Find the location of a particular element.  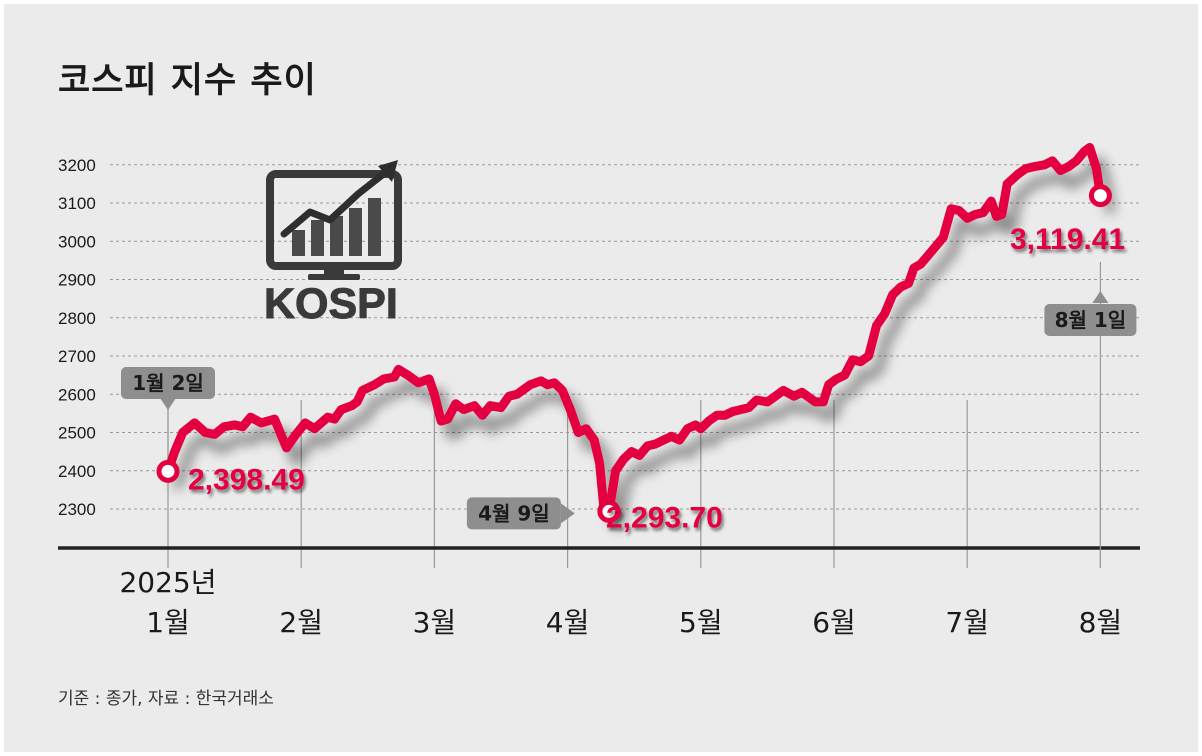

y-tick-label: 3100 is located at coordinates (77, 203).